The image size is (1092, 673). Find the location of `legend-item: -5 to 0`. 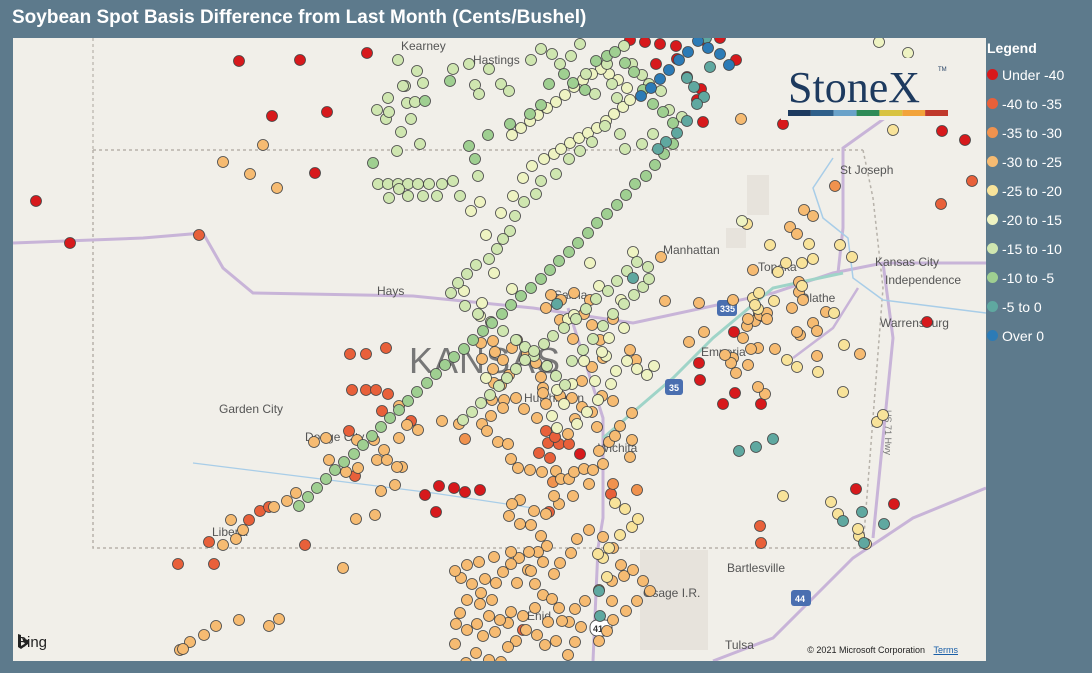

legend-item: -5 to 0 is located at coordinates (1039, 306).